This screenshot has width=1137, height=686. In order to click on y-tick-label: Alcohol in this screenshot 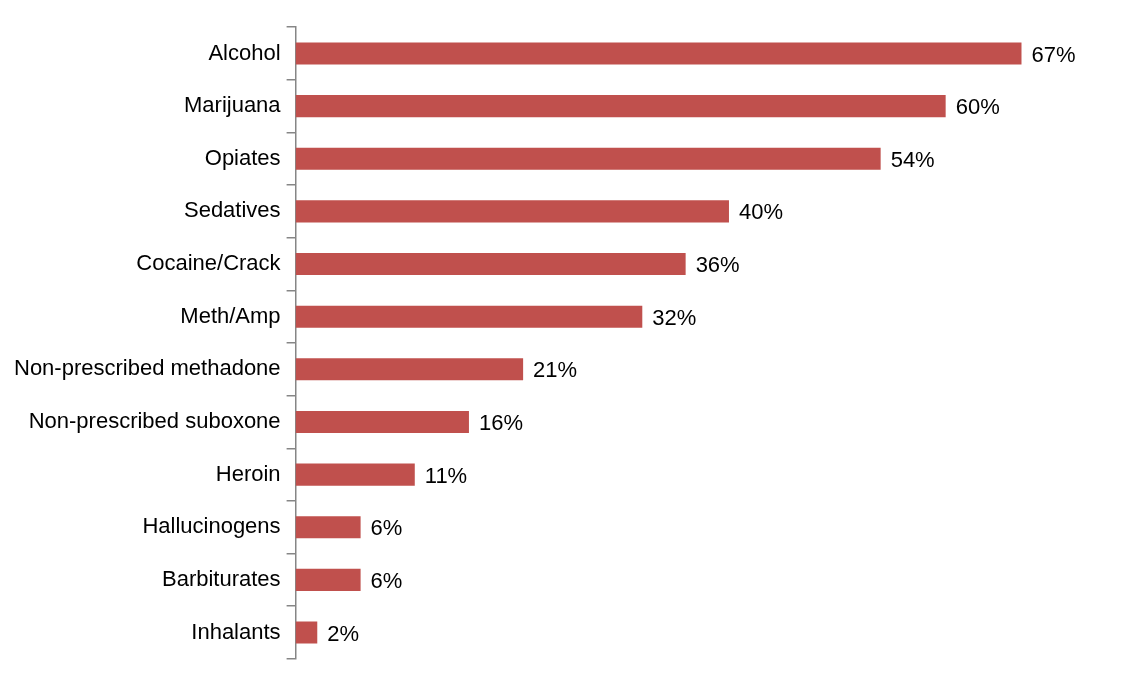, I will do `click(244, 52)`.